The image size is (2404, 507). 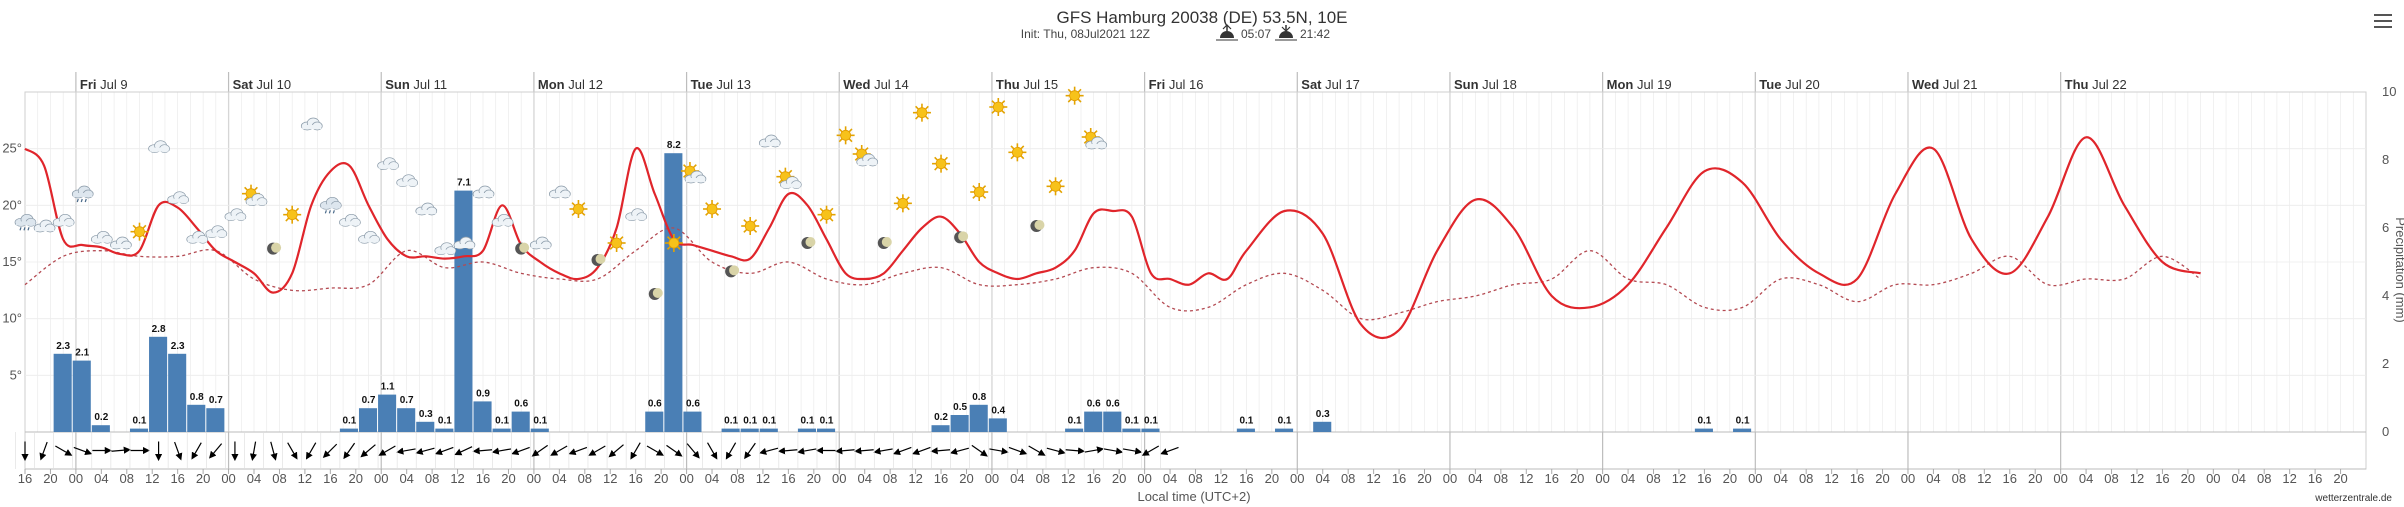 What do you see at coordinates (961, 237) in the screenshot?
I see `moon-icon` at bounding box center [961, 237].